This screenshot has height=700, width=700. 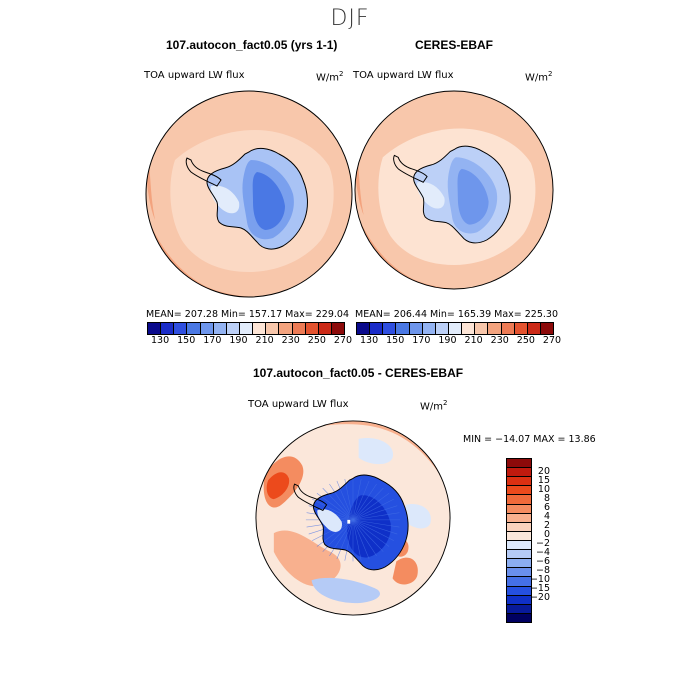 What do you see at coordinates (543, 480) in the screenshot?
I see `colorbar-label: 15` at bounding box center [543, 480].